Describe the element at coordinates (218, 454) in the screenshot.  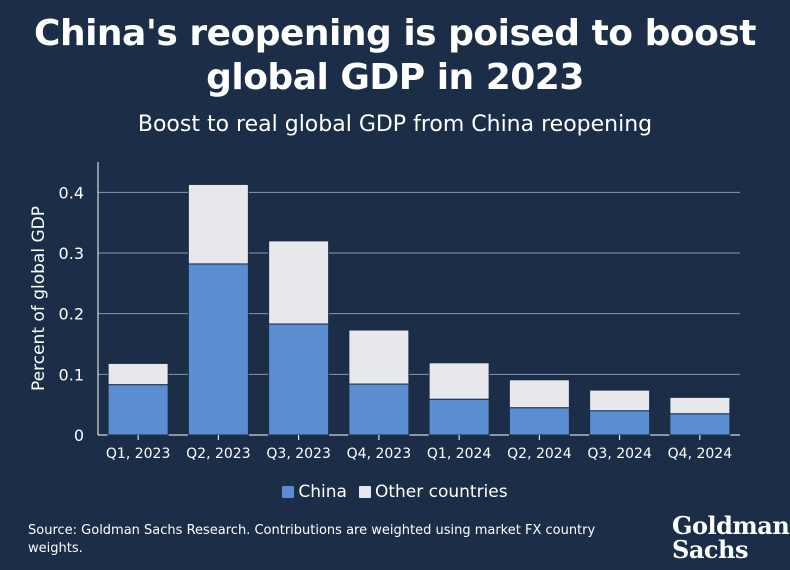
I see `x-tick-label: Q2, 2023` at that location.